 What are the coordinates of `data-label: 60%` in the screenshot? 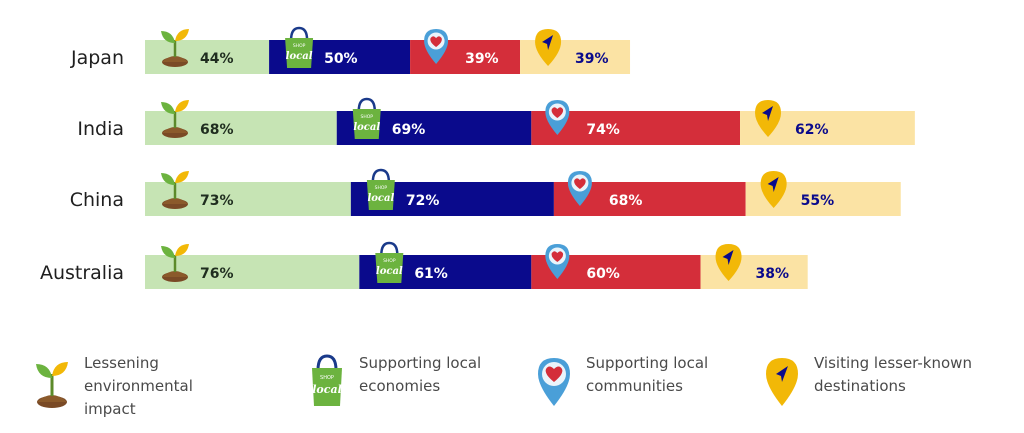 It's located at (603, 274).